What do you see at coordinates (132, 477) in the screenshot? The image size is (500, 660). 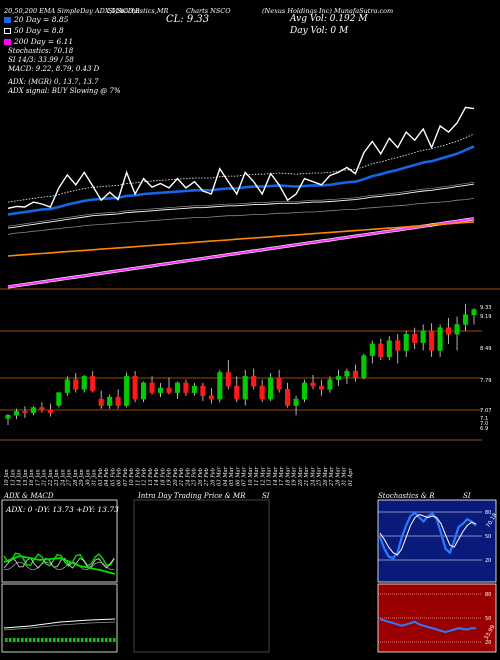 I see `date-label: 10 Feb` at bounding box center [132, 477].